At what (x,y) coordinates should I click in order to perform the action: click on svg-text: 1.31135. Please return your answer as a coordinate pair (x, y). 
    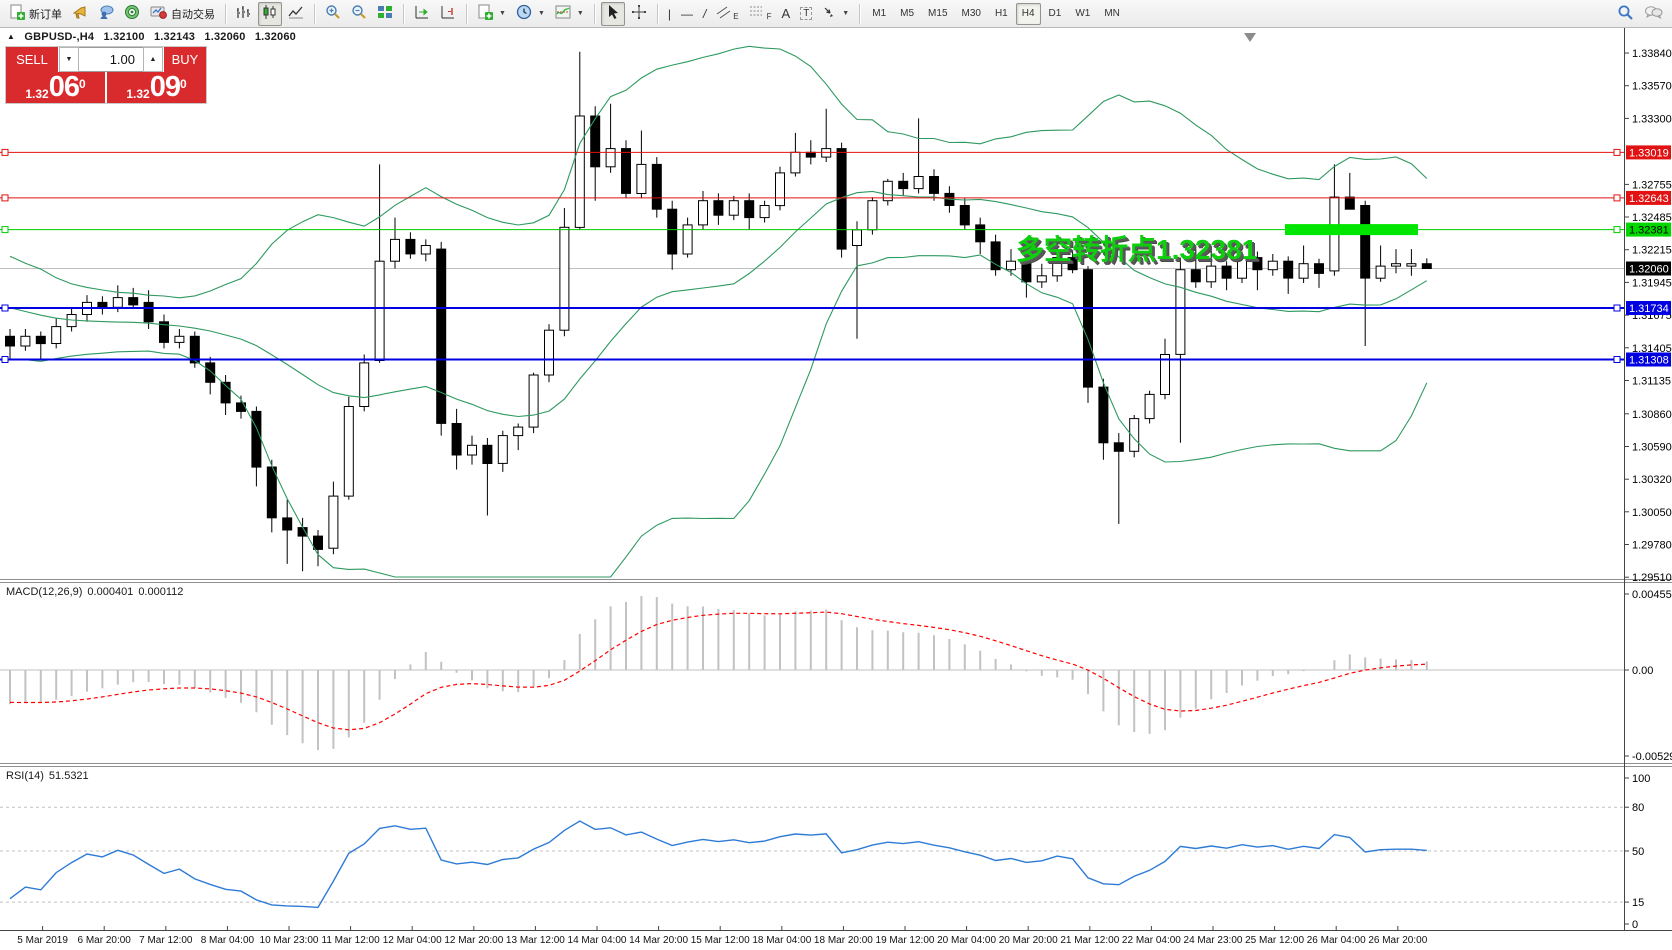
    Looking at the image, I should click on (1651, 382).